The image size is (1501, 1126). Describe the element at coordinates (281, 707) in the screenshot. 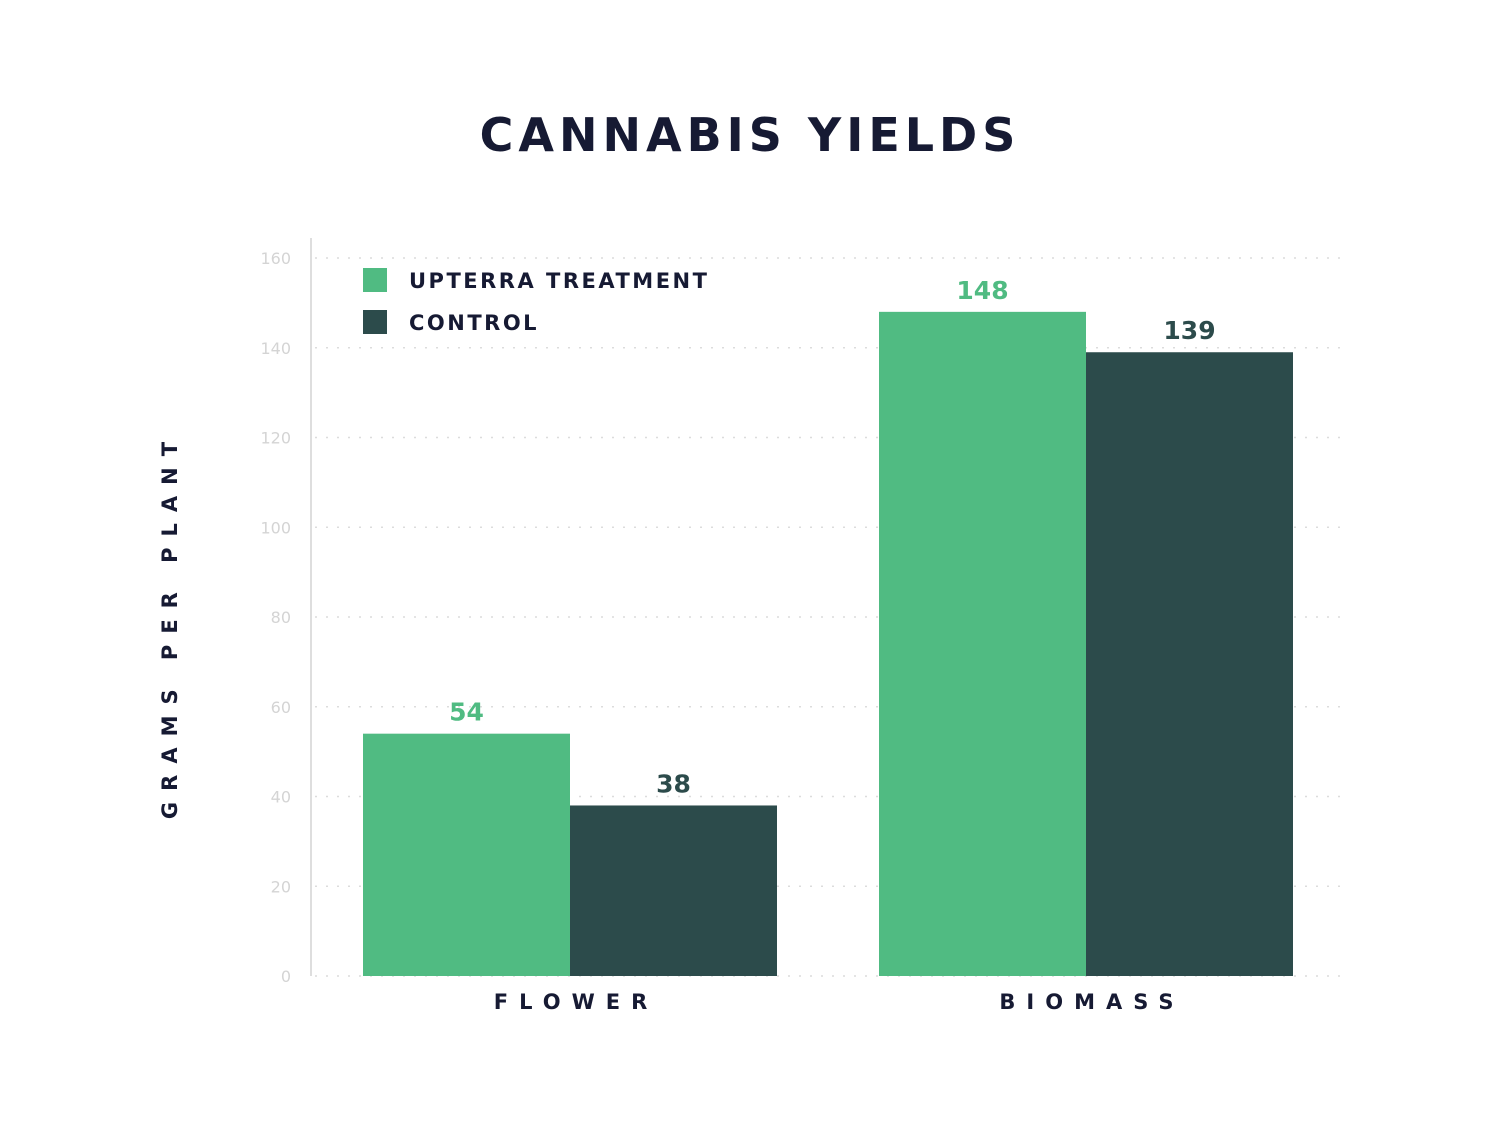

I see `y-tick-label: 60` at that location.